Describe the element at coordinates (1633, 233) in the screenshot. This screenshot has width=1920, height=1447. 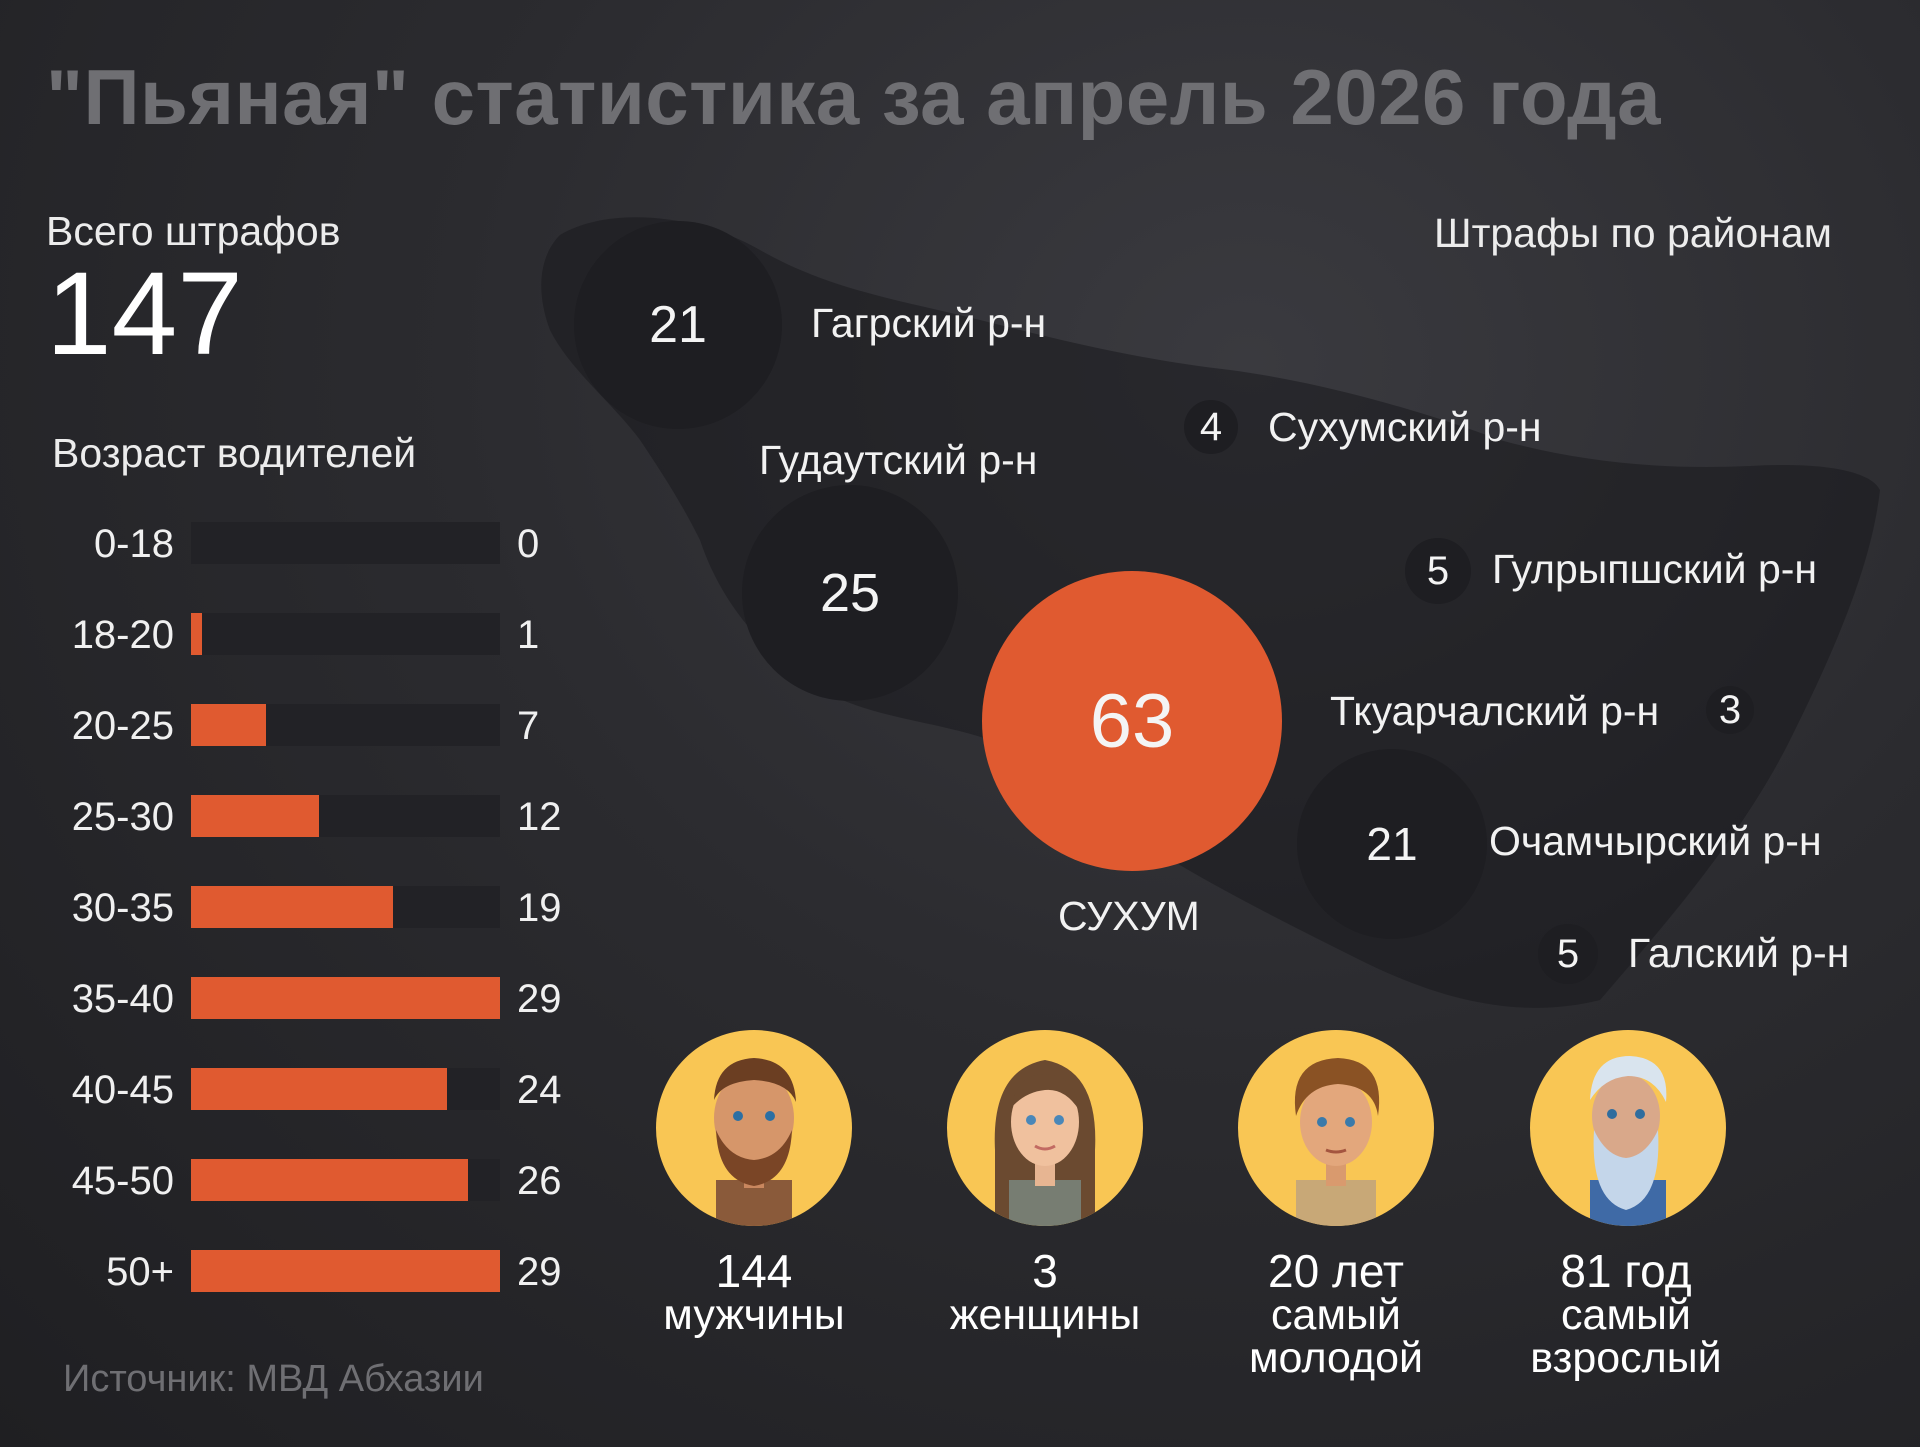
I see `districts-title: Штрафы по районам` at that location.